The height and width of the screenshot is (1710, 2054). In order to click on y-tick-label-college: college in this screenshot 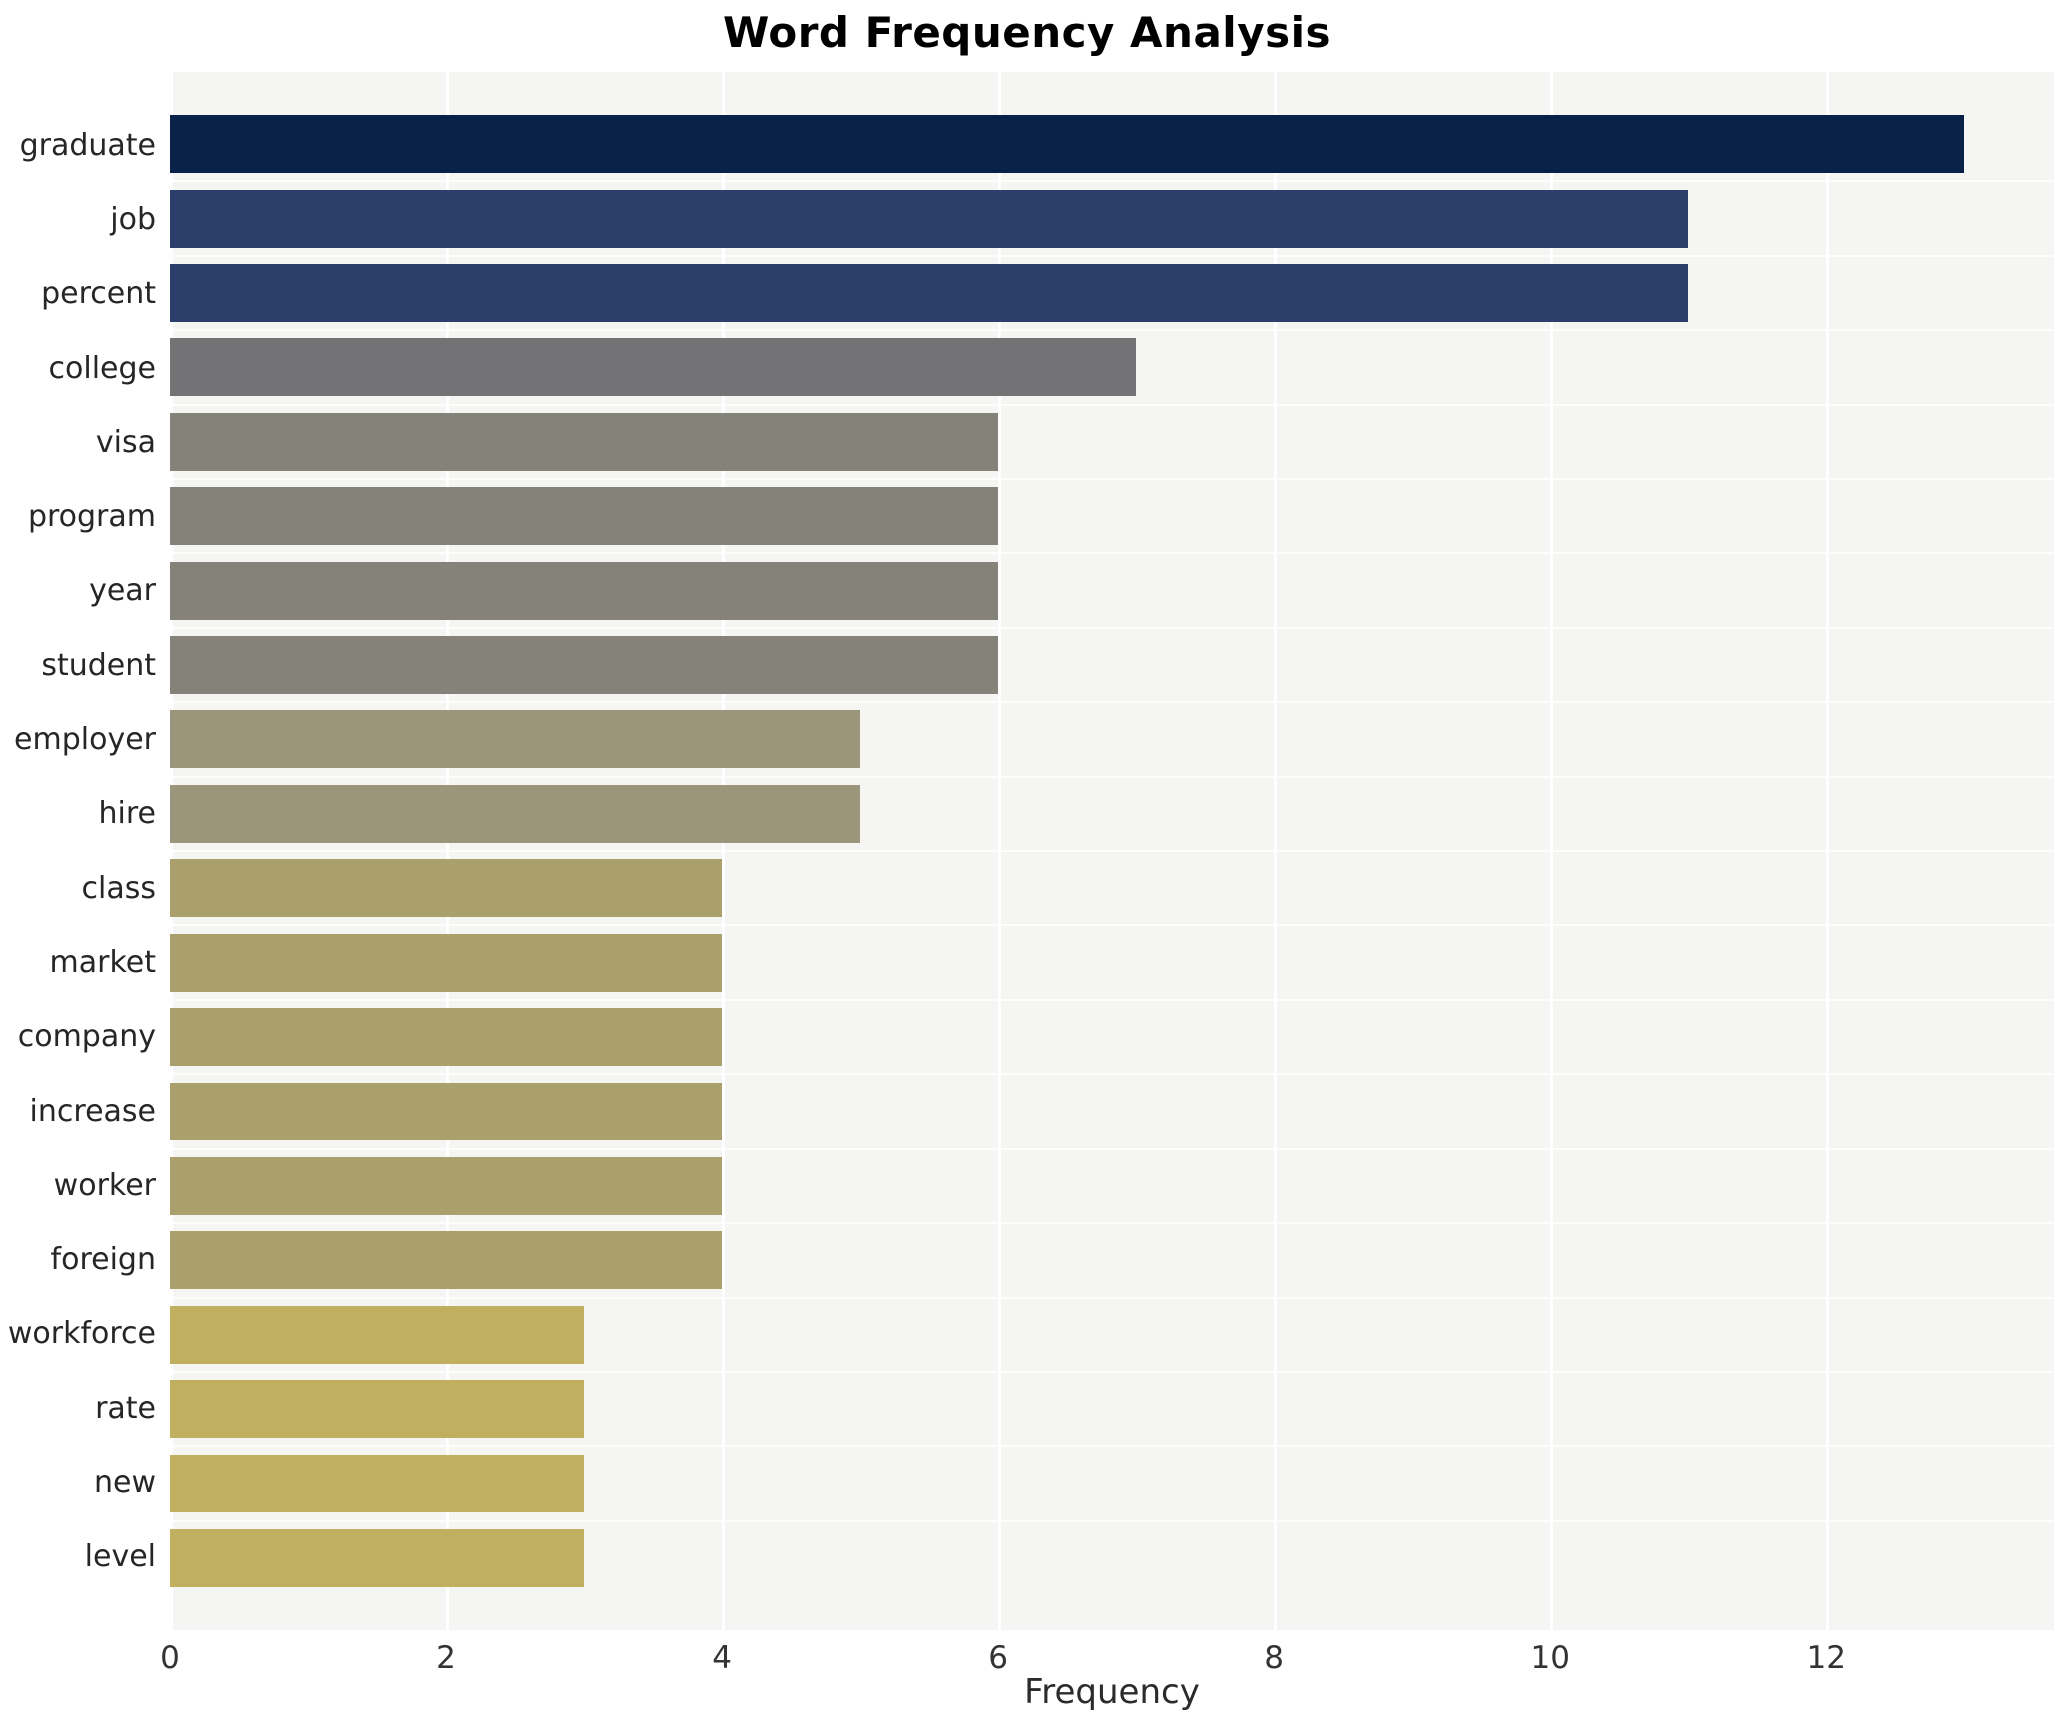, I will do `click(102, 368)`.